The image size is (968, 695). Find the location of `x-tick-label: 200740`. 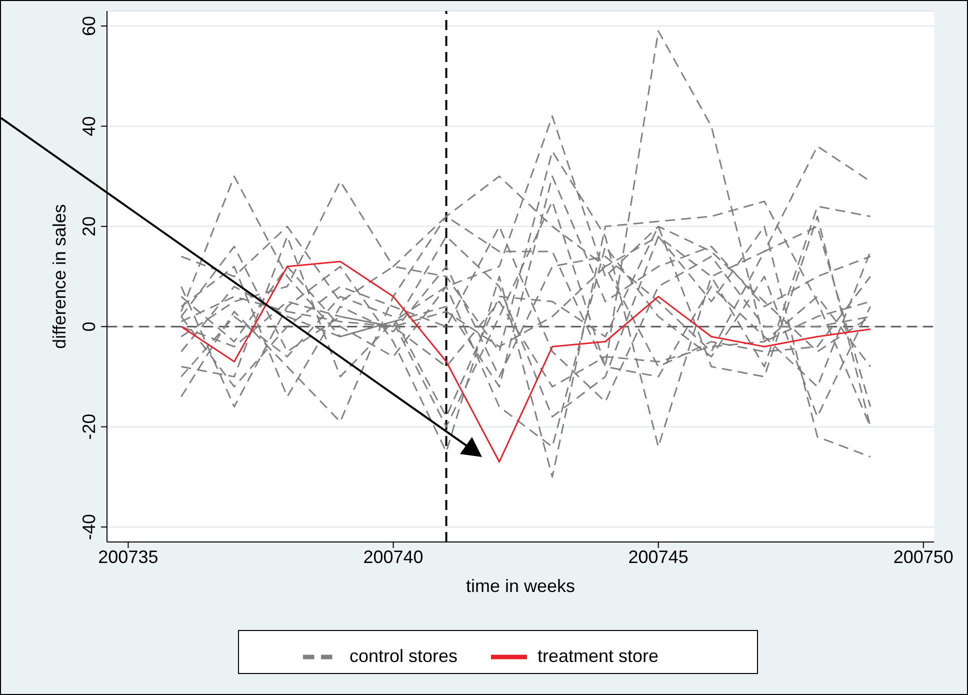

x-tick-label: 200740 is located at coordinates (393, 556).